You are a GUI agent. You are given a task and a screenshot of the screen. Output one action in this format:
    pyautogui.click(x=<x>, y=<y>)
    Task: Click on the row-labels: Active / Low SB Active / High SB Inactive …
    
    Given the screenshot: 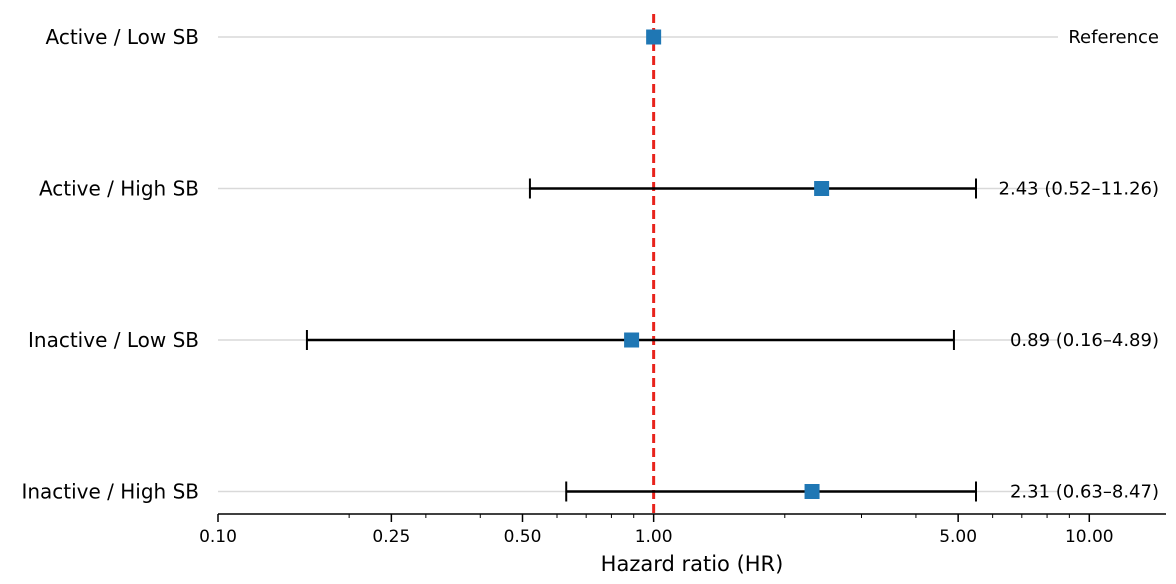 What is the action you would take?
    pyautogui.click(x=110, y=264)
    